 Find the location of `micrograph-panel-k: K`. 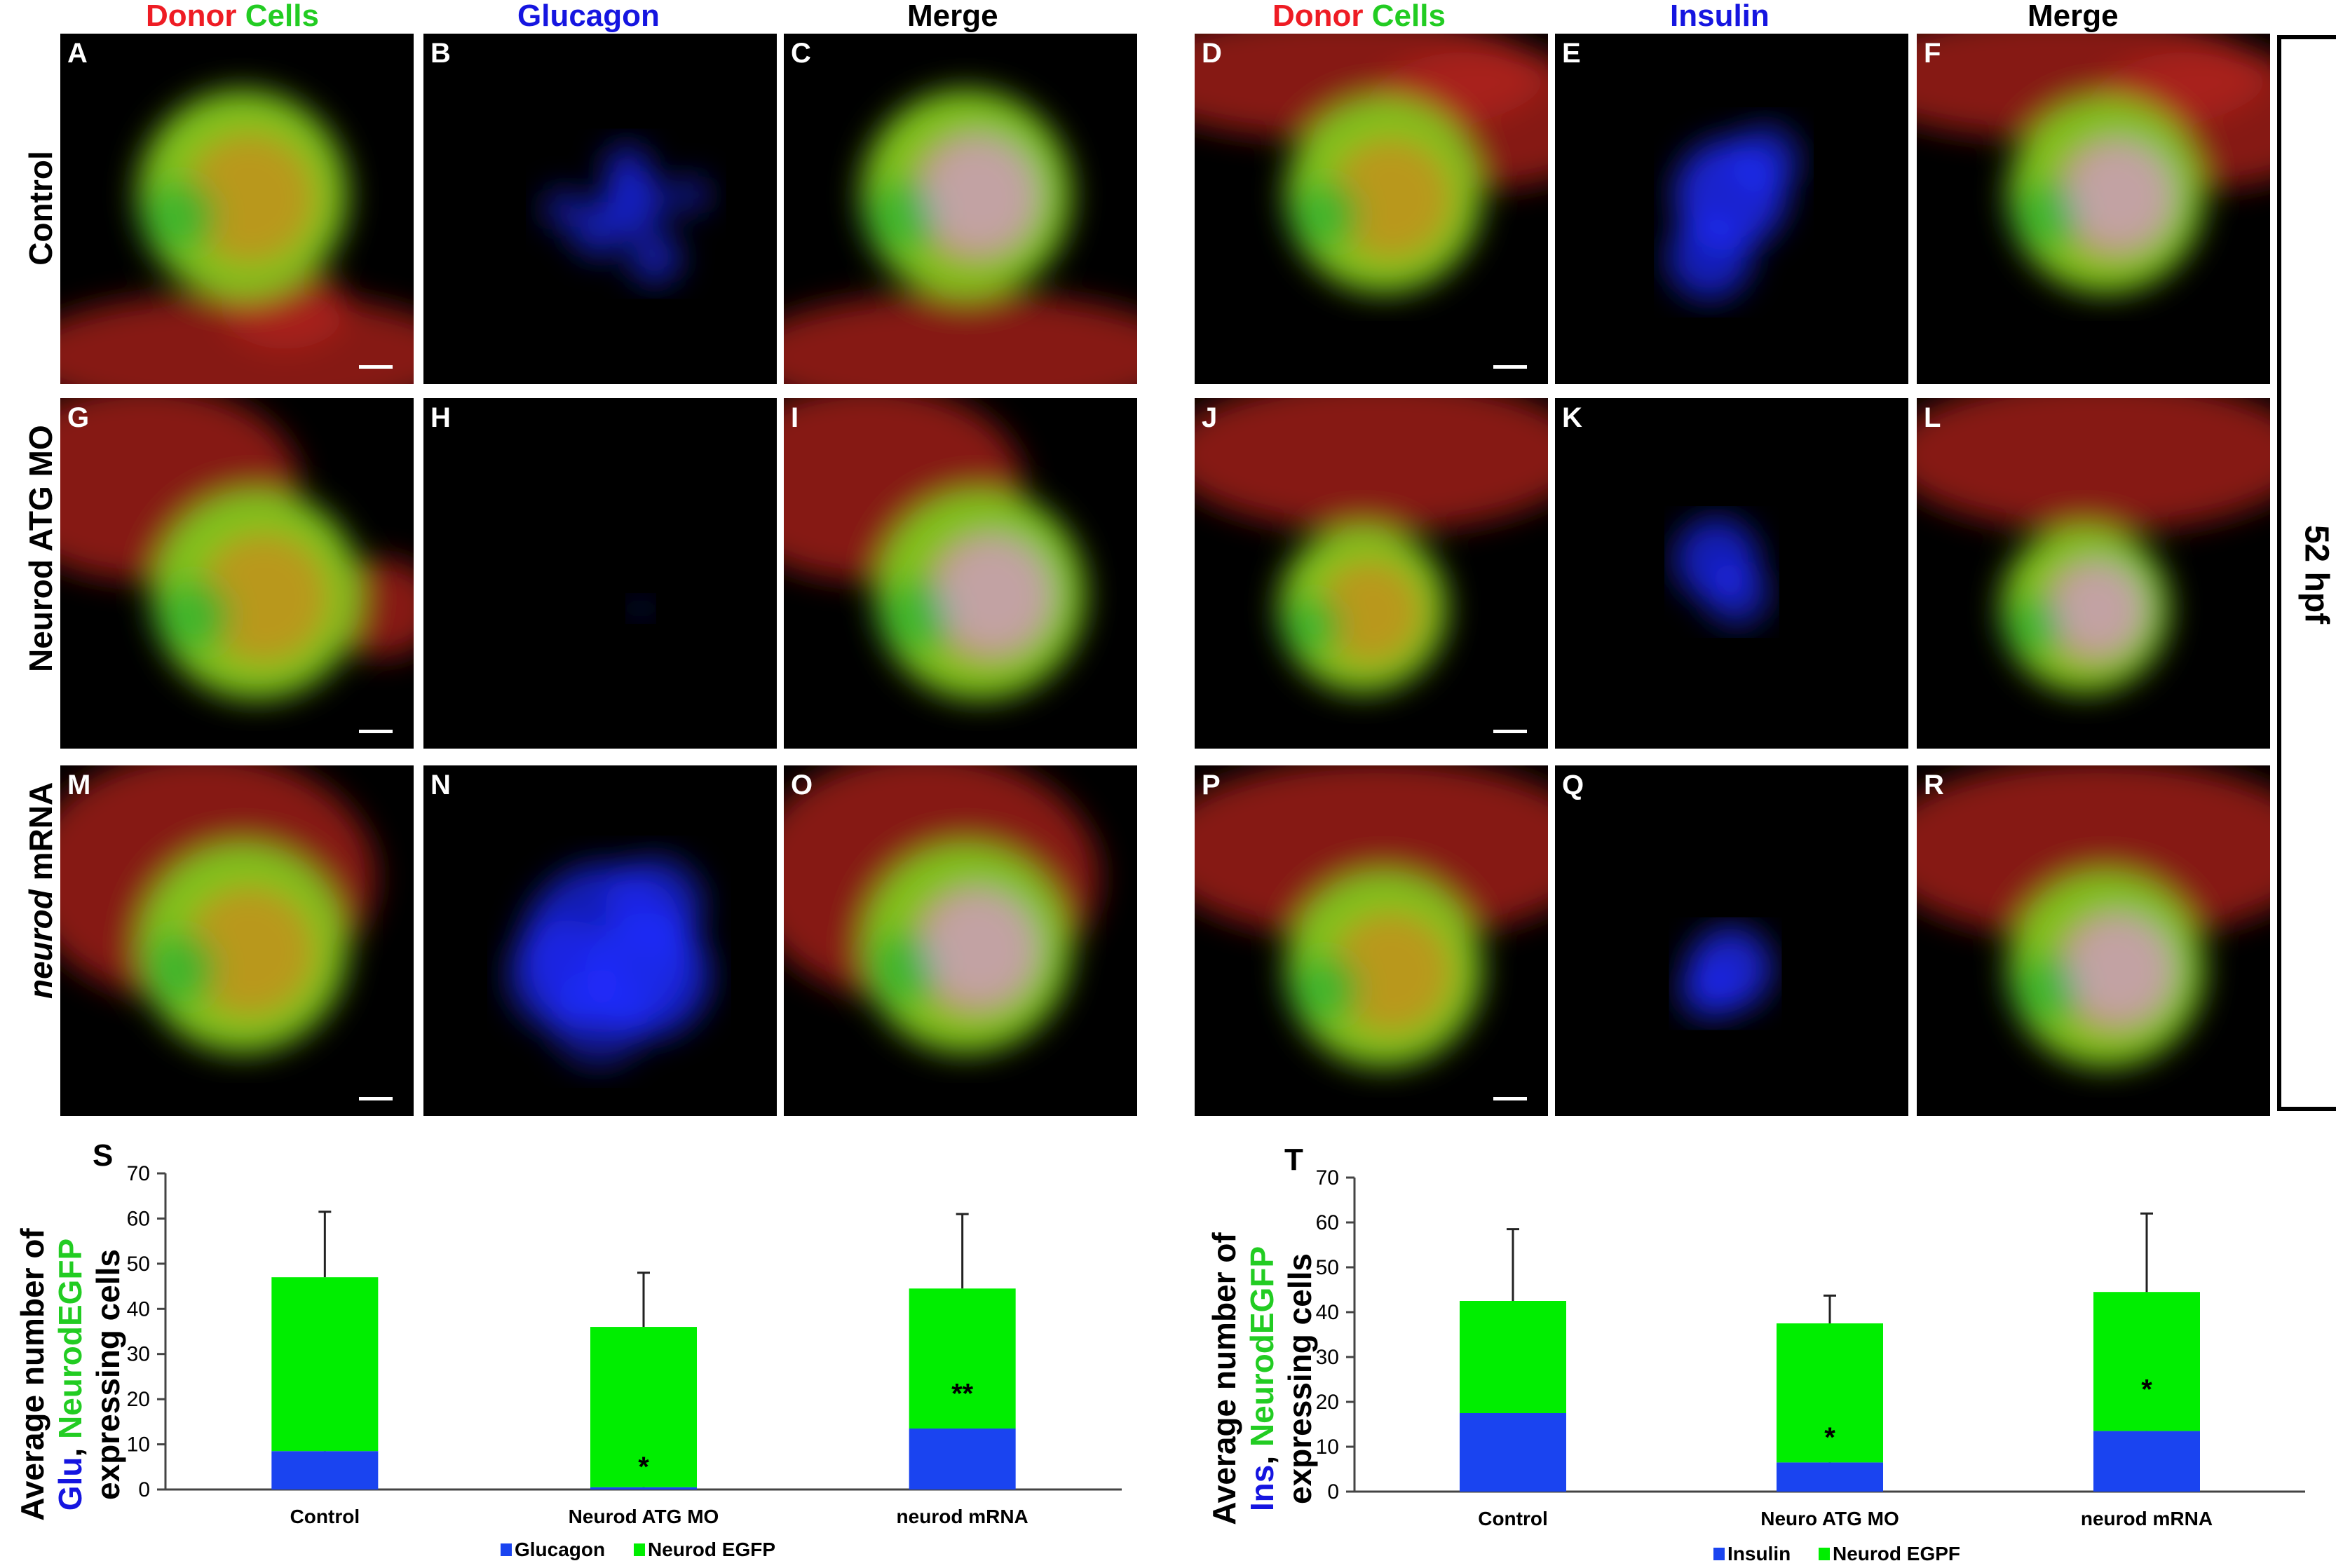

micrograph-panel-k: K is located at coordinates (1732, 573).